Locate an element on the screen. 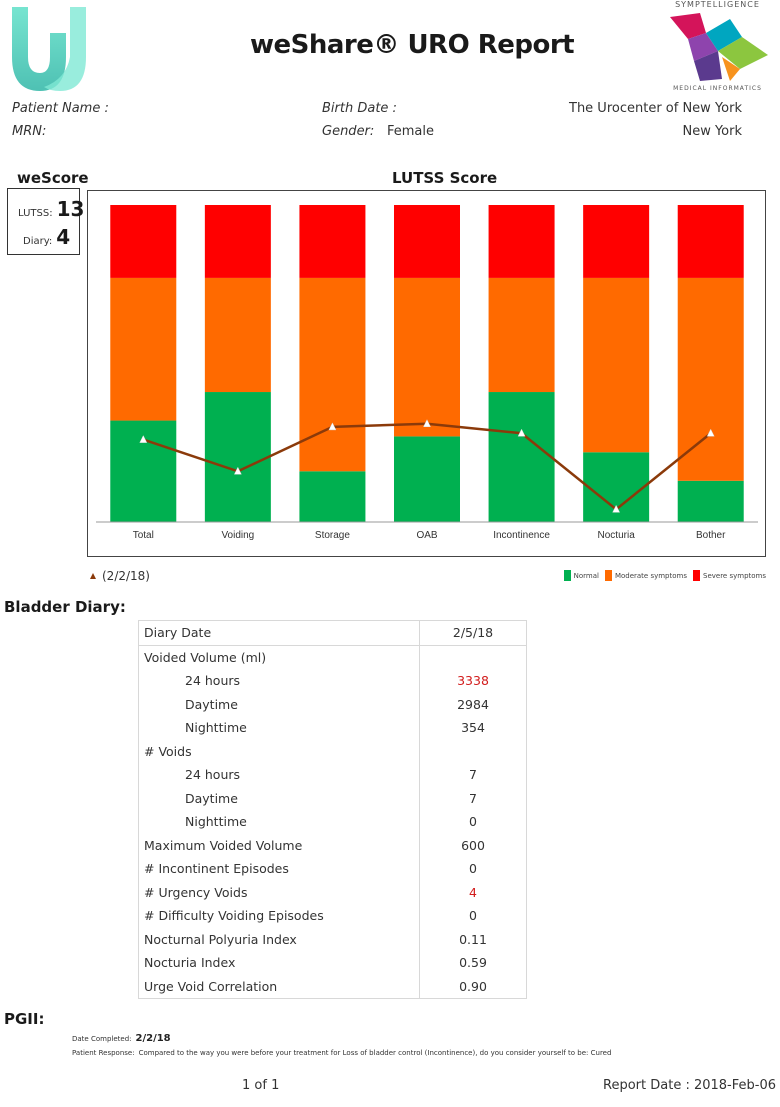  diary-row: Nighttime 0 is located at coordinates (333, 822).